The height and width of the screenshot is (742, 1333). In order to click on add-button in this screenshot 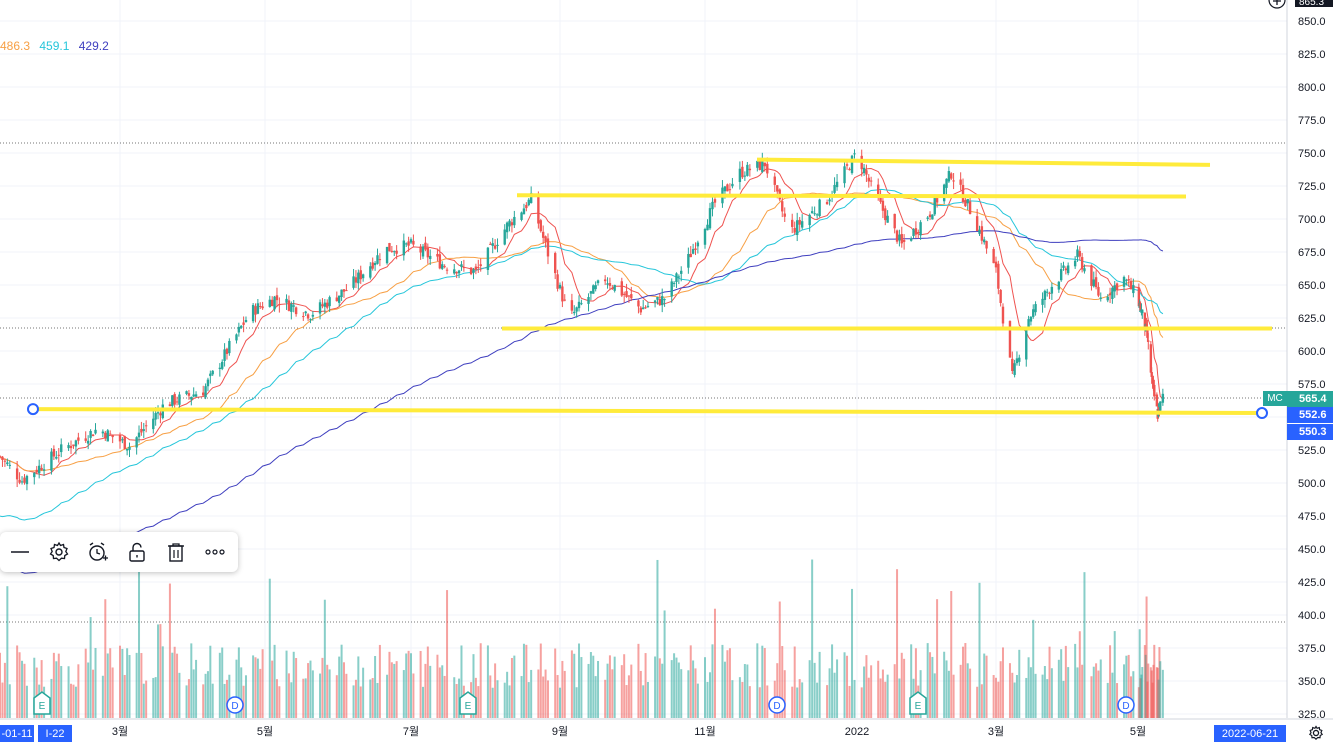, I will do `click(1277, 4)`.